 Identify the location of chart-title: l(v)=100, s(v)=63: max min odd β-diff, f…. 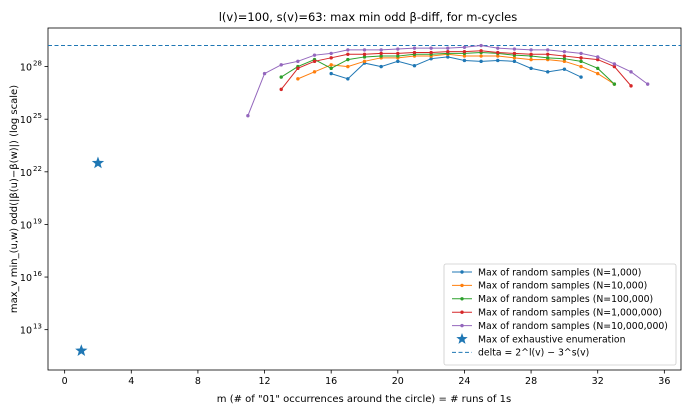
(368, 17).